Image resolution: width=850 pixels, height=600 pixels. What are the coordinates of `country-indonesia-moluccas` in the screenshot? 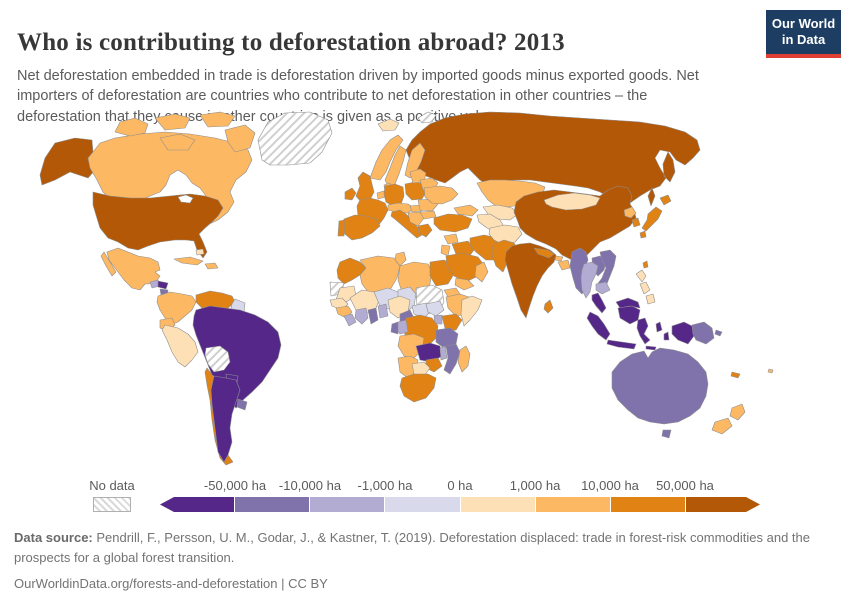 It's located at (657, 336).